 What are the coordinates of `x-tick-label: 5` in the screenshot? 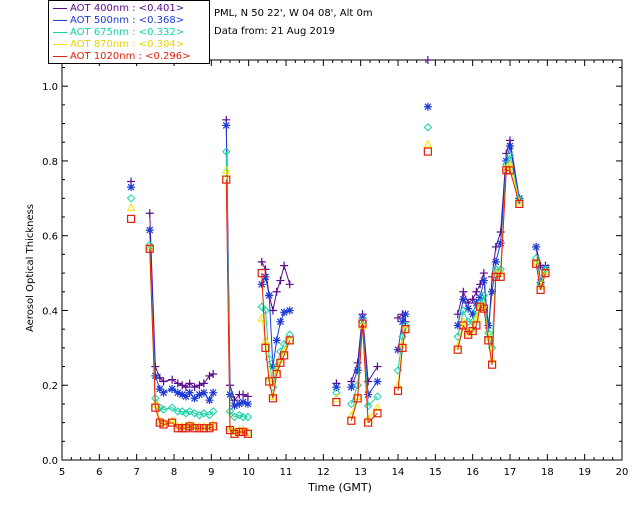 It's located at (62, 472).